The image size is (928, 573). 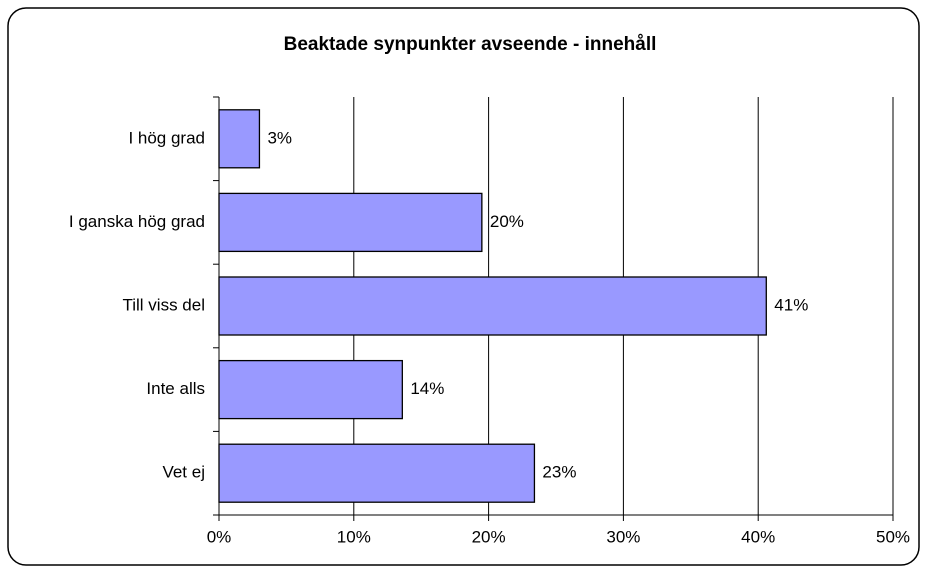 I want to click on value-label: 20%, so click(x=507, y=221).